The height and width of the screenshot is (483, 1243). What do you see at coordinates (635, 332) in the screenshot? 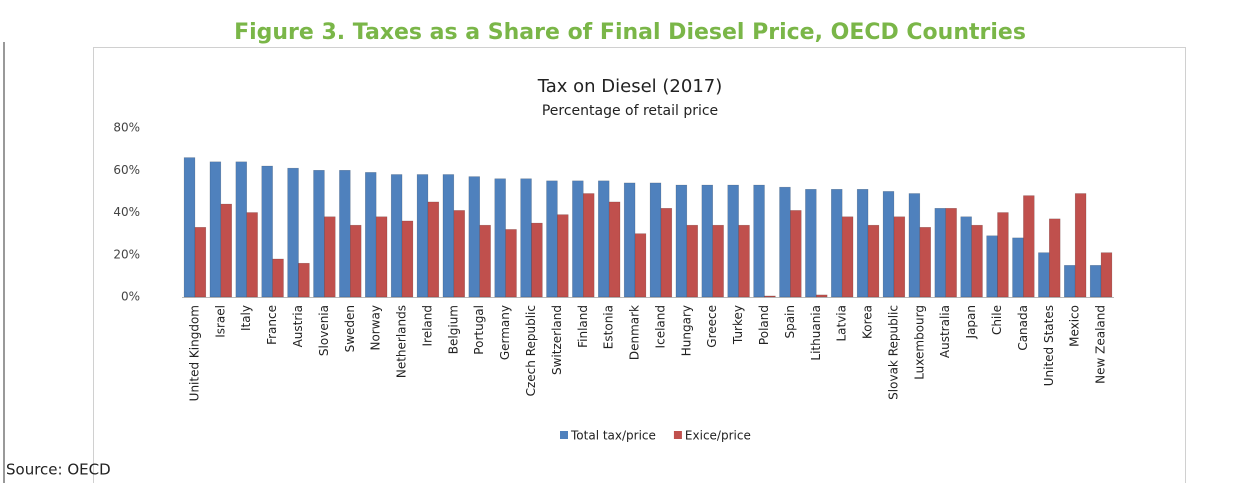
I see `x-tick-label: Denmark` at bounding box center [635, 332].